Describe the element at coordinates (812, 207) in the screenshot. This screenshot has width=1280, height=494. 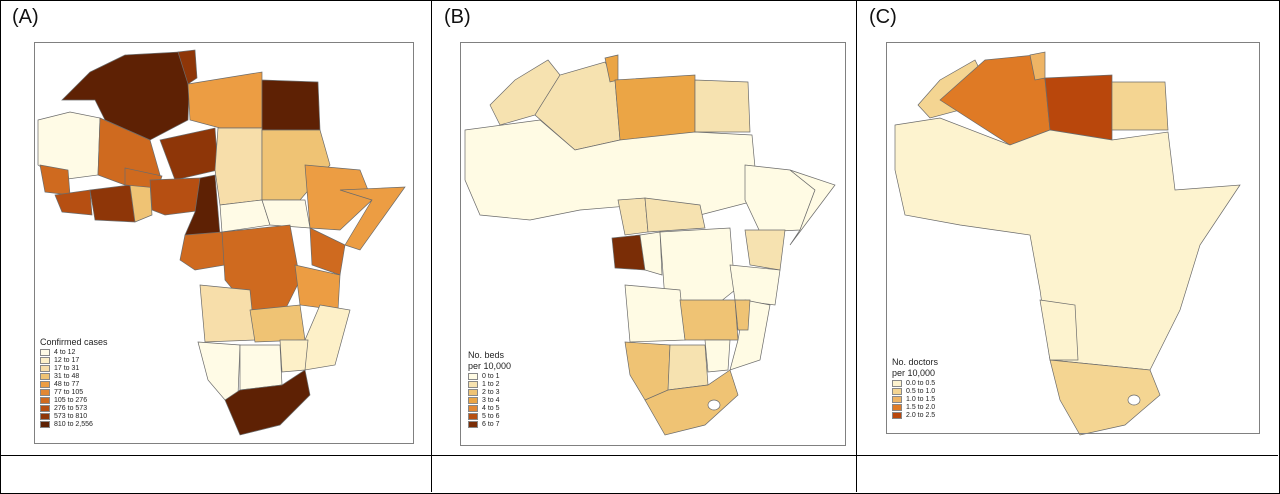
I see `region-somalia-b` at that location.